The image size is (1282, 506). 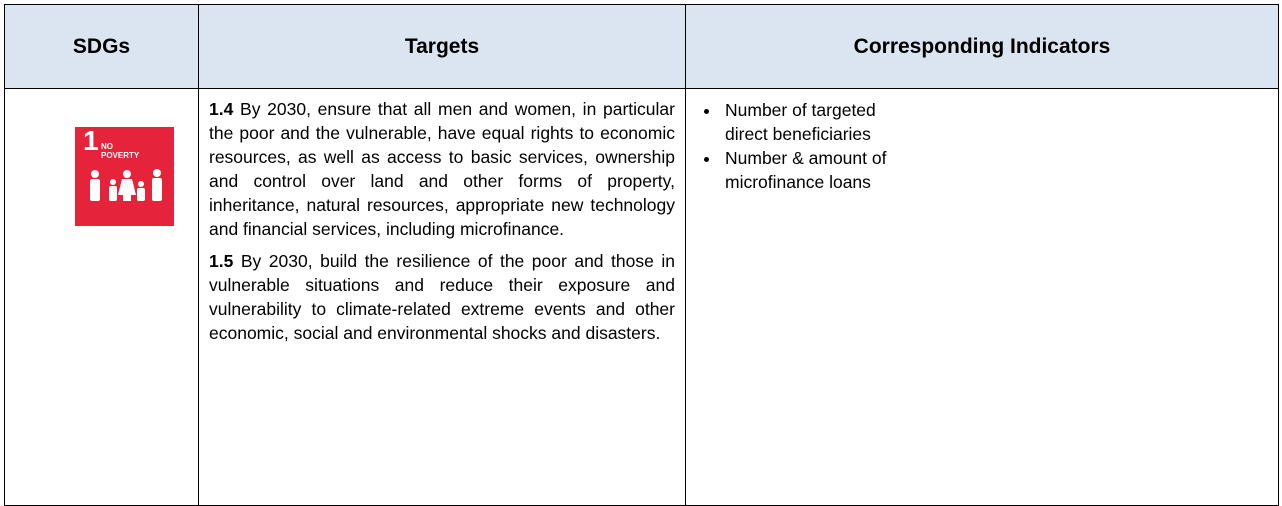 What do you see at coordinates (101, 297) in the screenshot?
I see `sdg-cell: 1 NO POVERTY` at bounding box center [101, 297].